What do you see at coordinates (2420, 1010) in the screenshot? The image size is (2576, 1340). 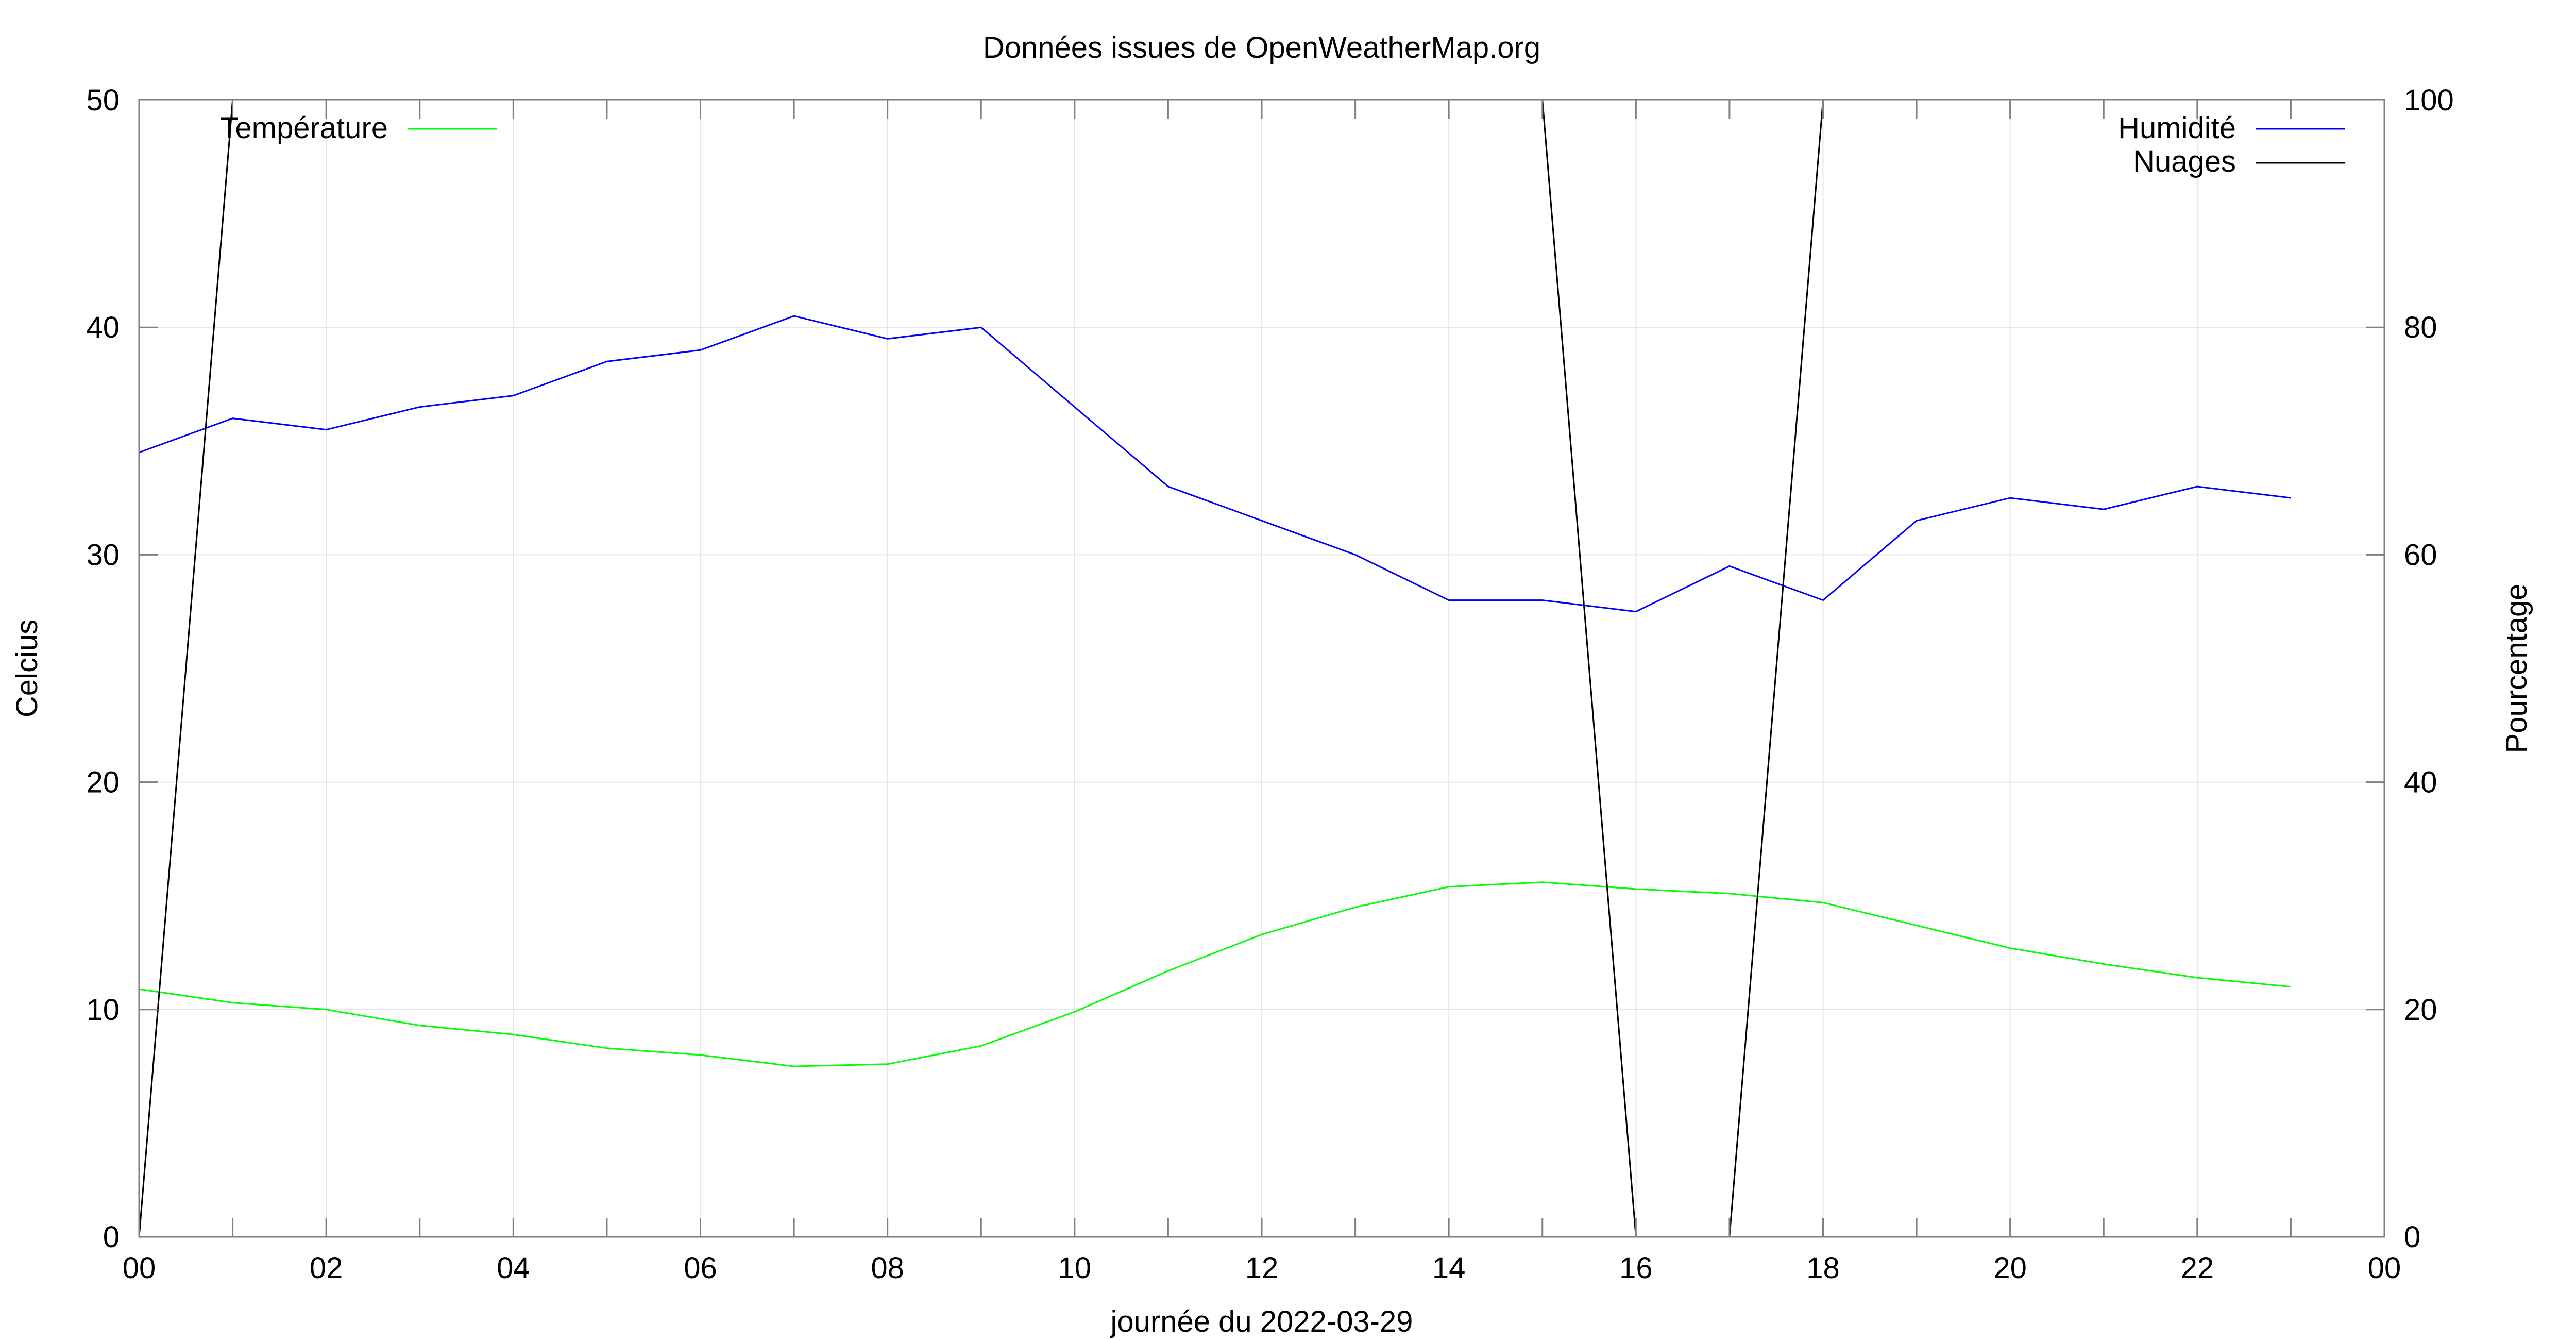 I see `y-right-tick-label: 20` at bounding box center [2420, 1010].